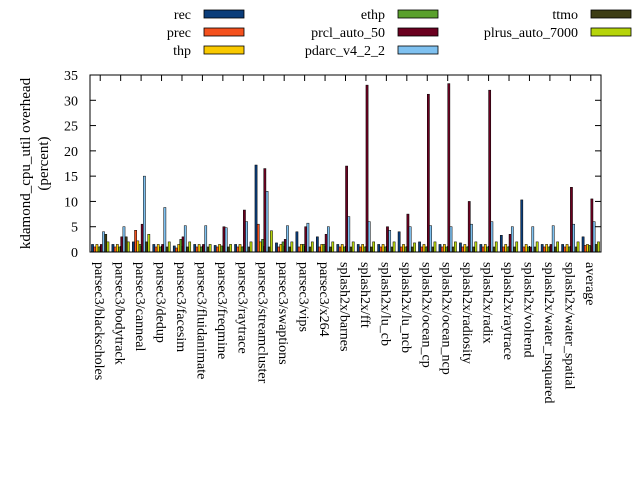 The image size is (640, 480). I want to click on x-tick-label: splash2x/lu_cb, so click(384, 304).